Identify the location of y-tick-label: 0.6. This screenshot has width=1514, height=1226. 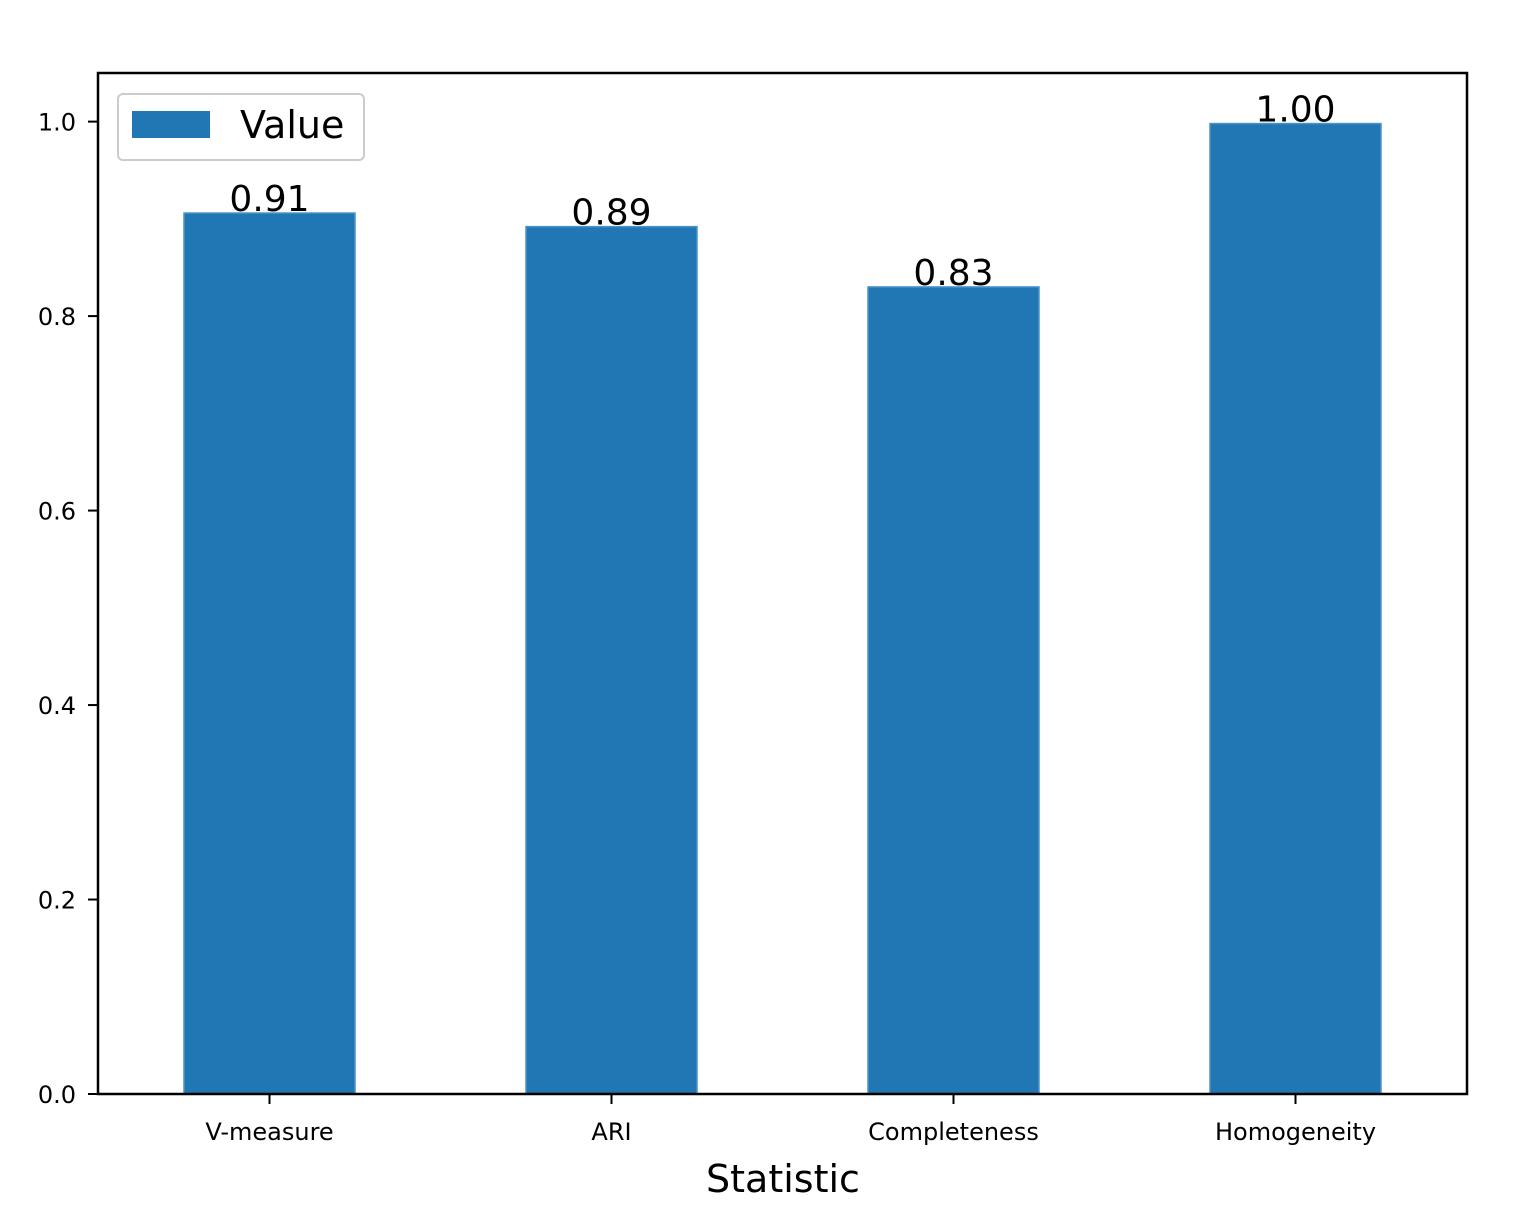
(57, 512).